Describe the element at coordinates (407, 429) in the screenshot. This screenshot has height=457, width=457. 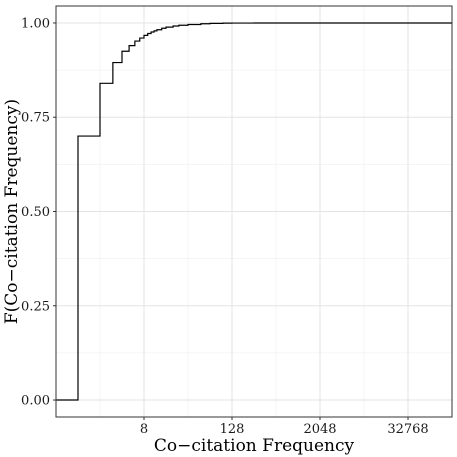
I see `x-tick-label: 32768` at that location.